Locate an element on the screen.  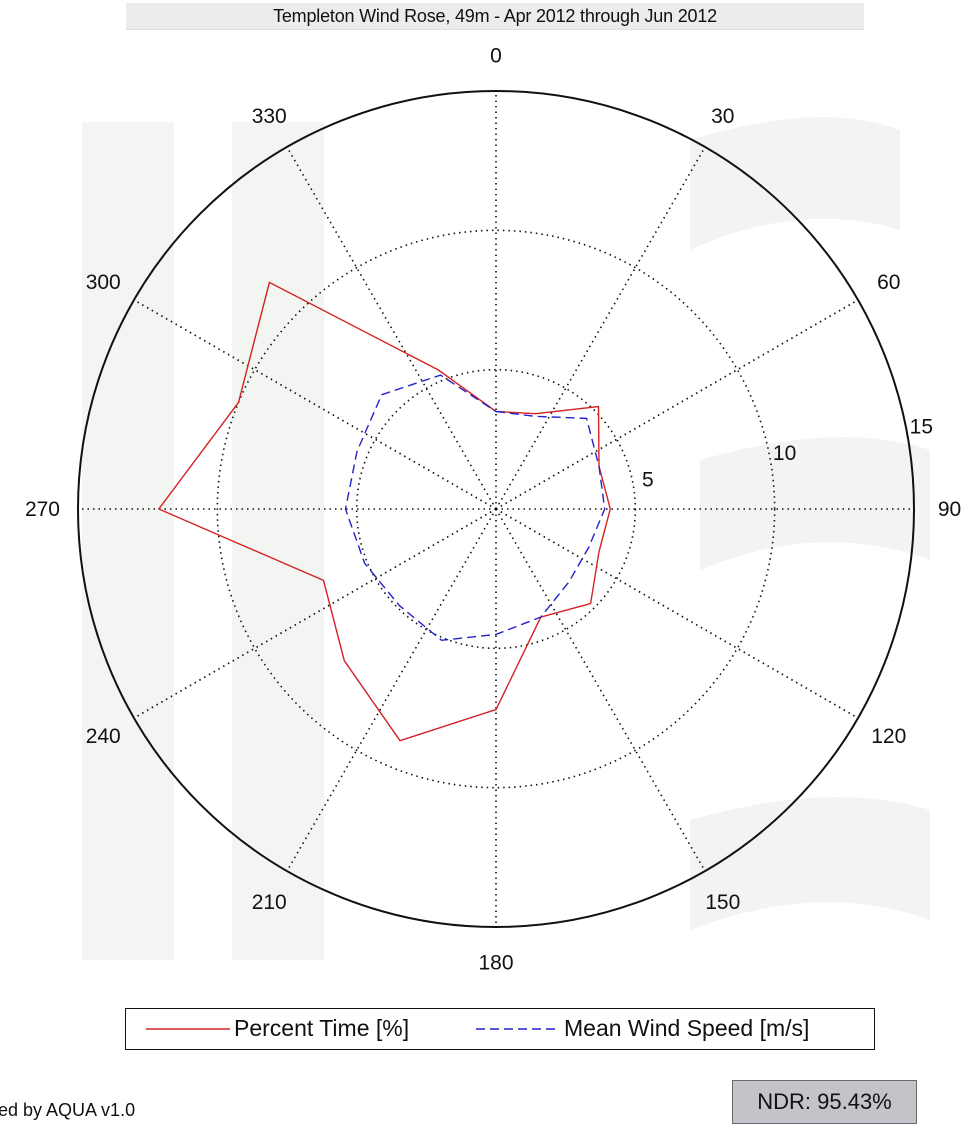
angle-label-150: 150 is located at coordinates (722, 902).